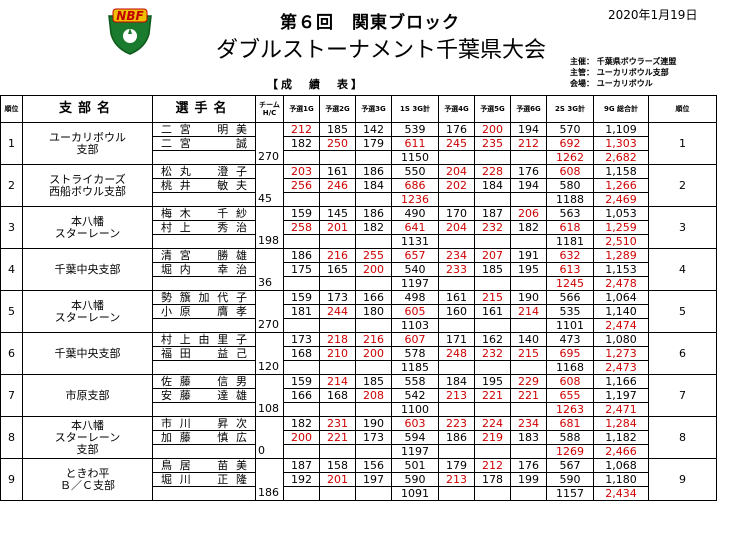 The image size is (745, 534). I want to click on s2-total: 1157, so click(570, 493).